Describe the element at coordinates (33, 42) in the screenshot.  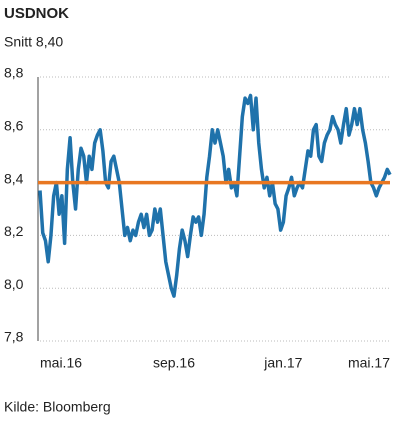
I see `chart-subtitle: Snitt 8,40` at that location.